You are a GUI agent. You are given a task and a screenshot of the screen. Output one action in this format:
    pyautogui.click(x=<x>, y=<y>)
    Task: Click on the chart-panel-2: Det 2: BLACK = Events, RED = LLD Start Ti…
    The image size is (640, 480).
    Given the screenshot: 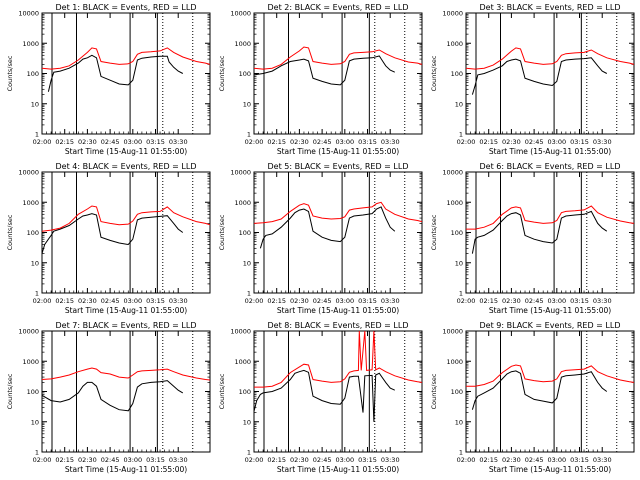 What is the action you would take?
    pyautogui.click(x=320, y=79)
    